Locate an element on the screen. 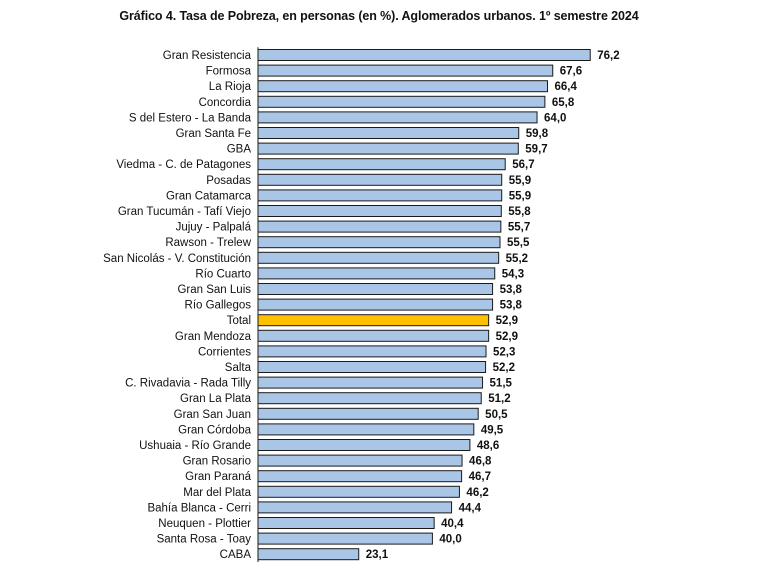  value-label-rawson-trelew: 55,5 is located at coordinates (518, 243).